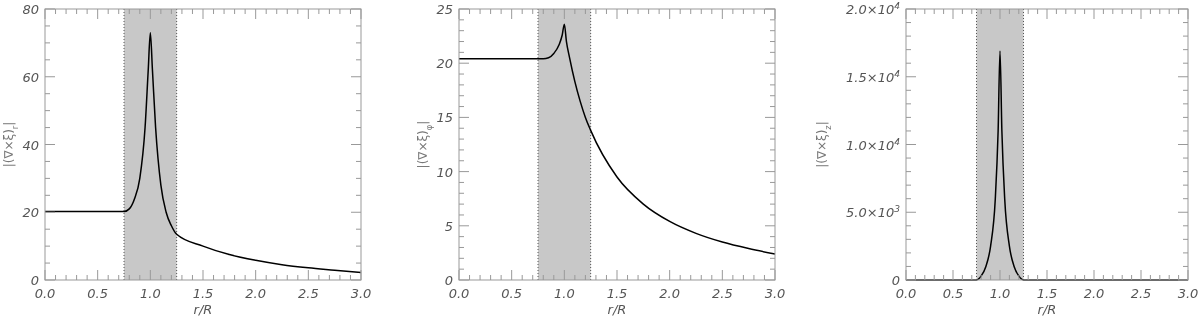  I want to click on y-tick-label: 1.0×10$^{4}$, so click(873, 144).